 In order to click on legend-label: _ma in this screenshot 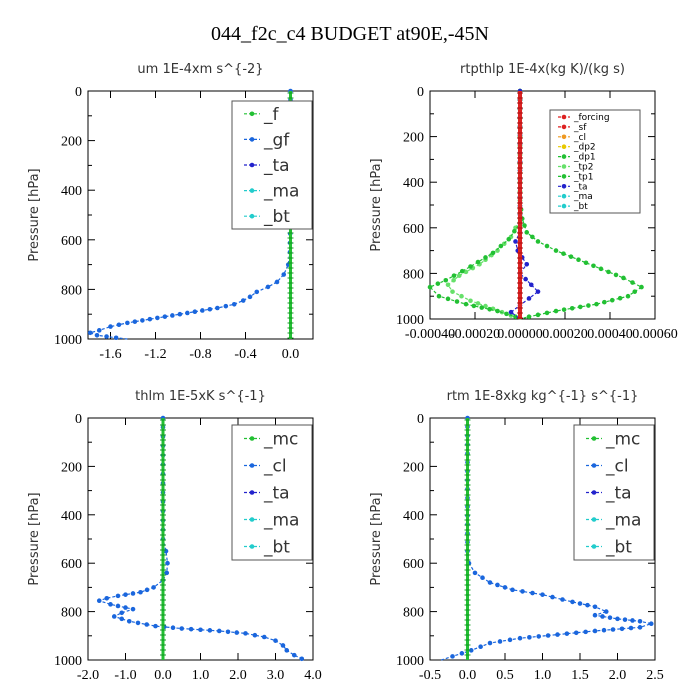, I will do `click(281, 521)`.